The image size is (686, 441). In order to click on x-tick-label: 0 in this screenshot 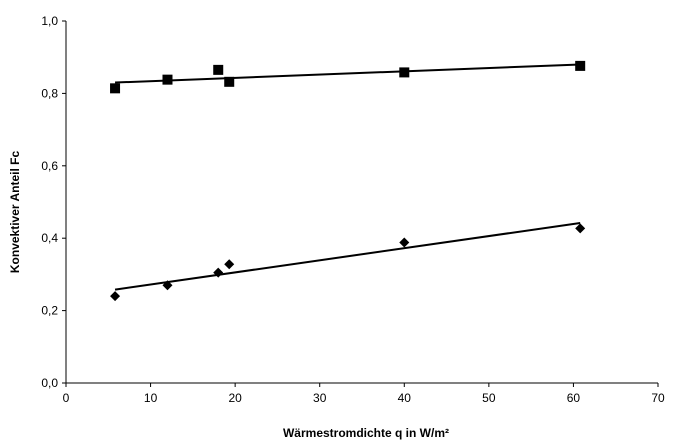, I will do `click(66, 398)`.